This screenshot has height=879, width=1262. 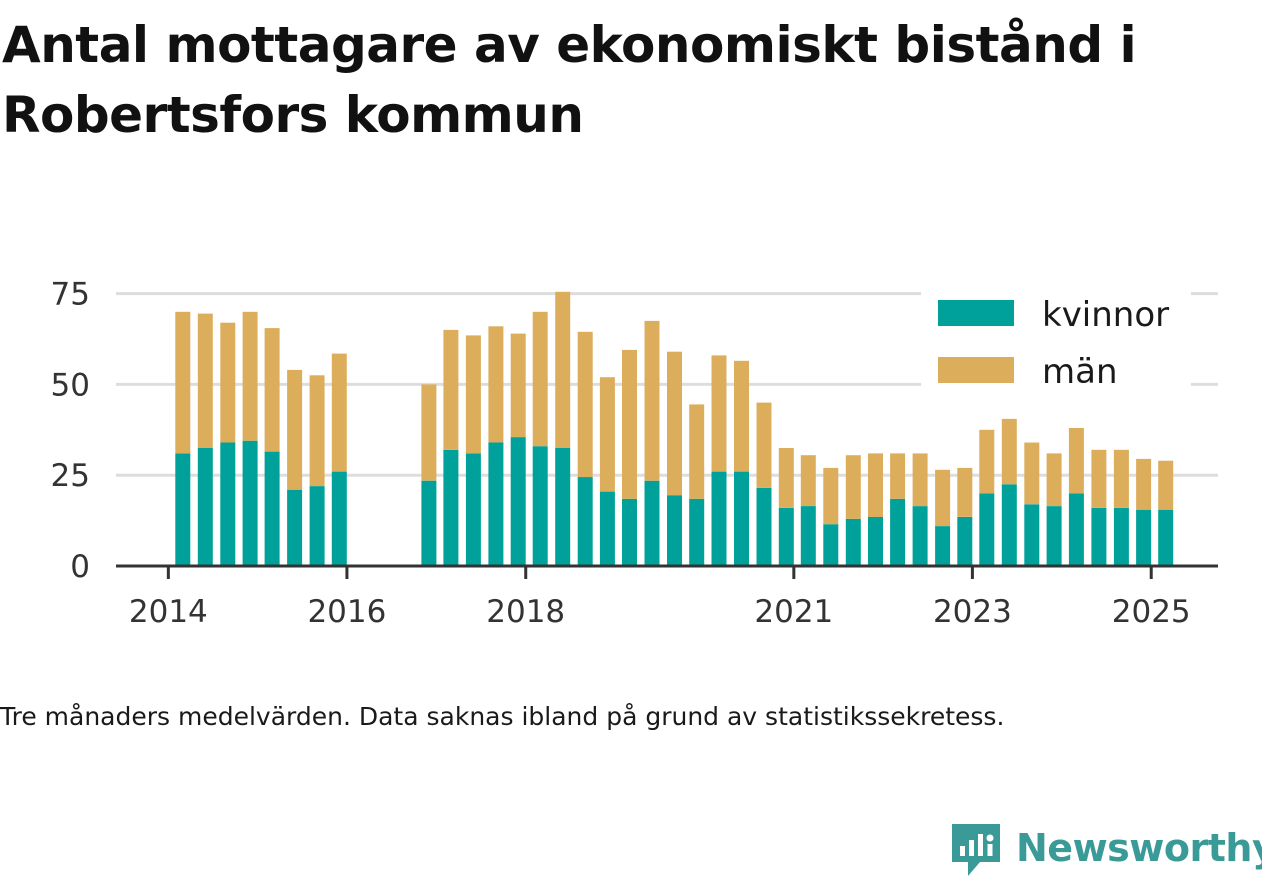 I want to click on y-tick-label: 25, so click(x=70, y=476).